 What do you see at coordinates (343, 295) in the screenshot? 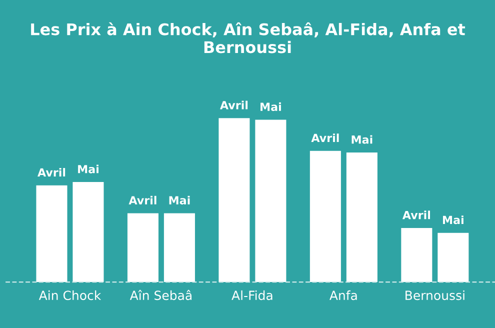
I see `x-tick-label: Anfa` at bounding box center [343, 295].